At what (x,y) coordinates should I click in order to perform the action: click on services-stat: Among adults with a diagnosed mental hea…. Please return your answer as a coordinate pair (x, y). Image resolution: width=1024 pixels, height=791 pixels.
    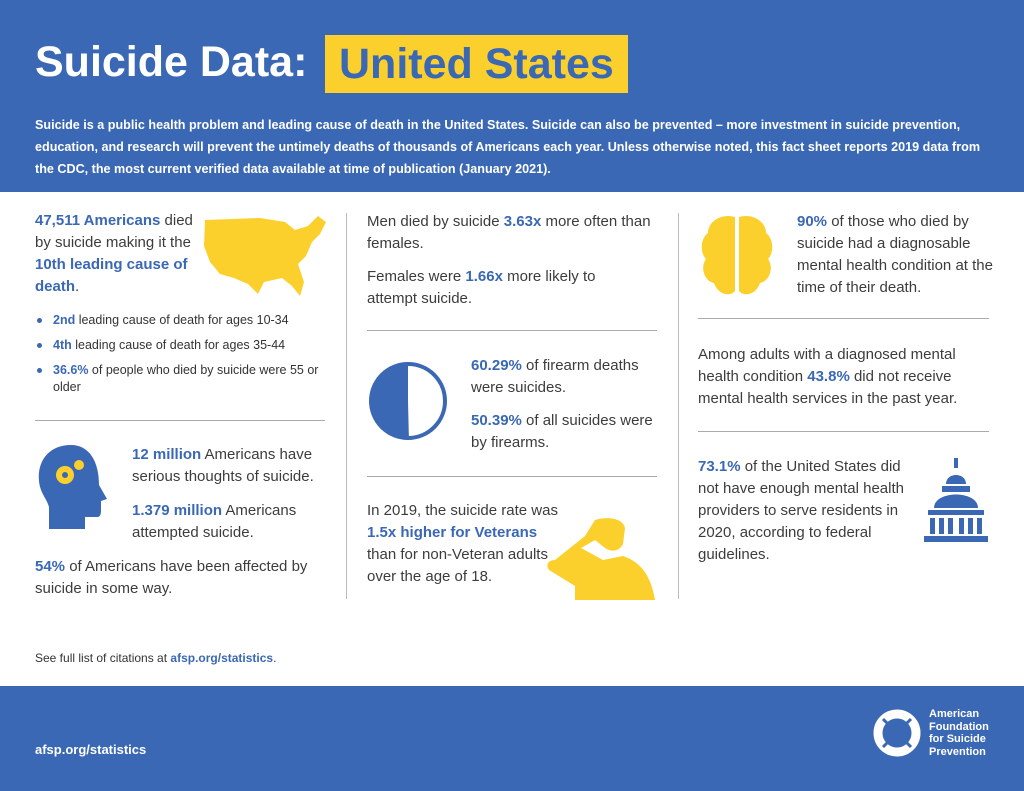
    Looking at the image, I should click on (828, 376).